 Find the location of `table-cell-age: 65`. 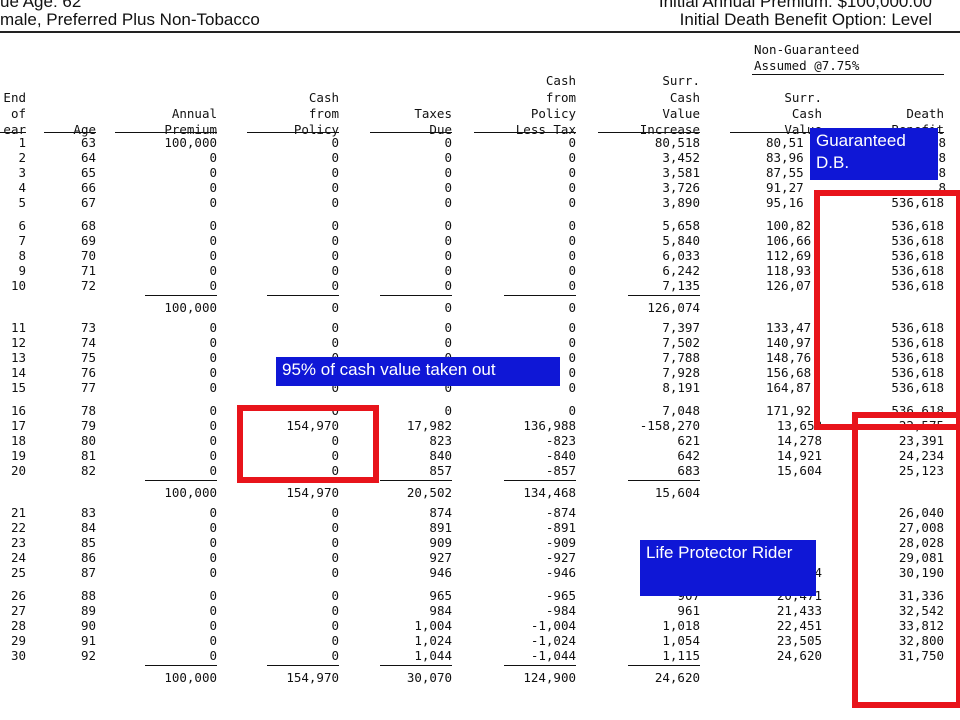

table-cell-age: 65 is located at coordinates (88, 173).